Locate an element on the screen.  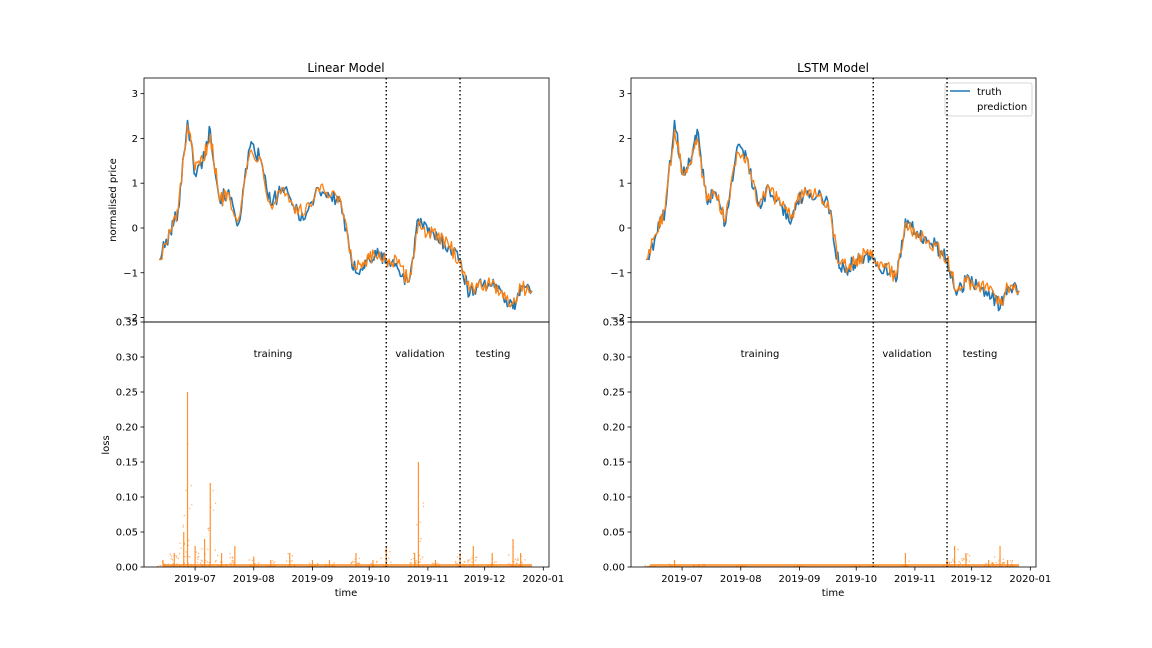
x-tick-label: 2020-01 is located at coordinates (543, 579).